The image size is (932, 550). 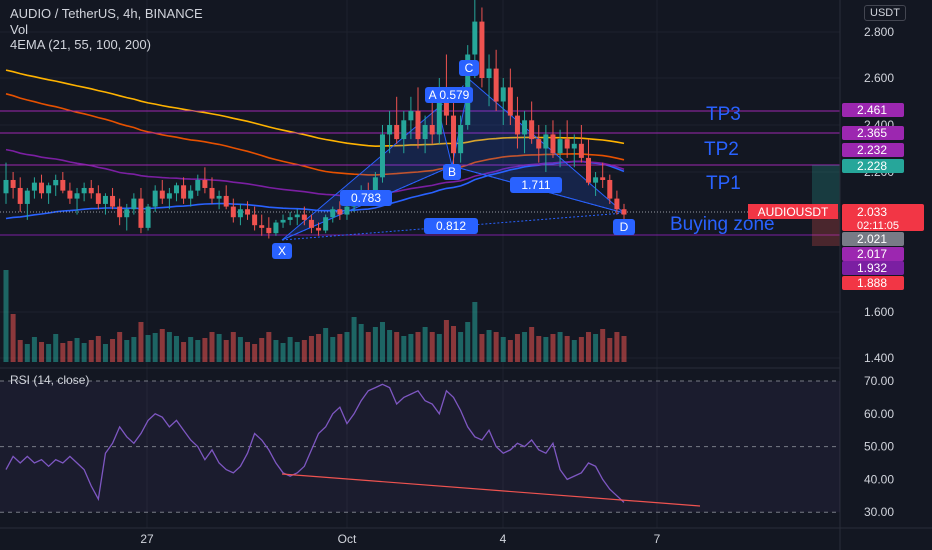 What do you see at coordinates (872, 133) in the screenshot?
I see `price-label: 2.365` at bounding box center [872, 133].